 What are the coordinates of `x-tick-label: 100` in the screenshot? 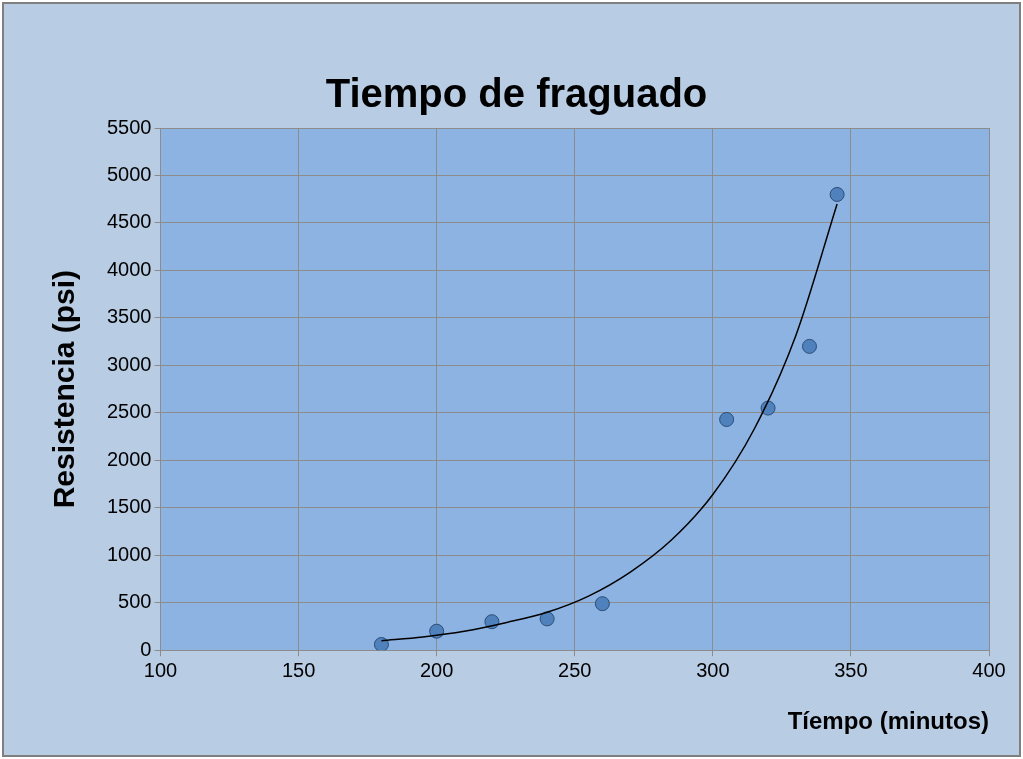 It's located at (160, 669).